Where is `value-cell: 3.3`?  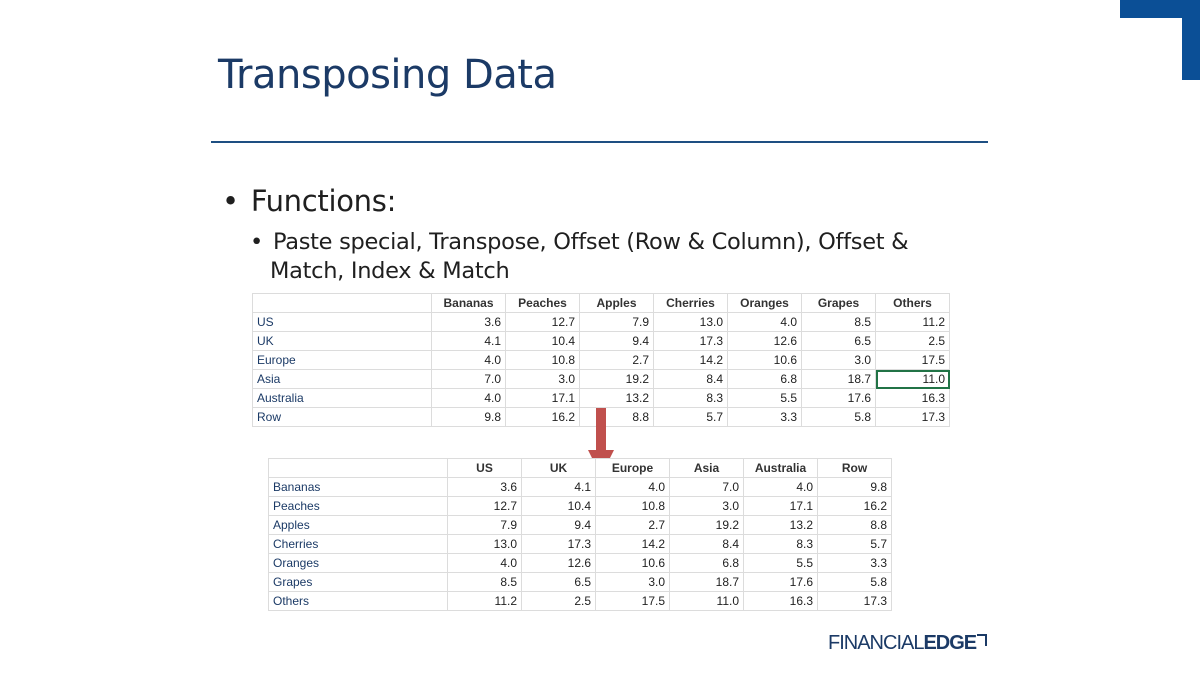
value-cell: 3.3 is located at coordinates (854, 563).